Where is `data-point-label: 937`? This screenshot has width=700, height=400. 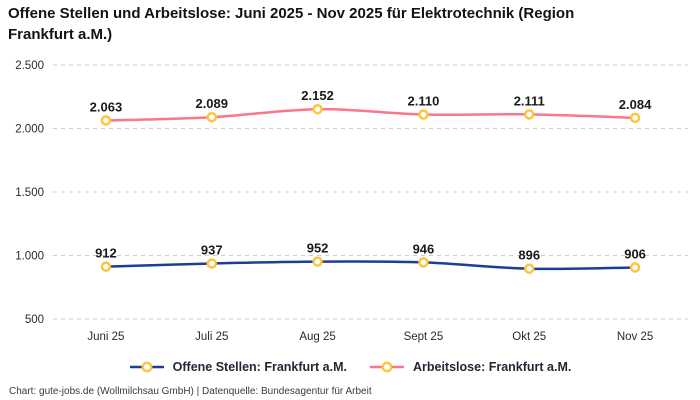 data-point-label: 937 is located at coordinates (212, 250).